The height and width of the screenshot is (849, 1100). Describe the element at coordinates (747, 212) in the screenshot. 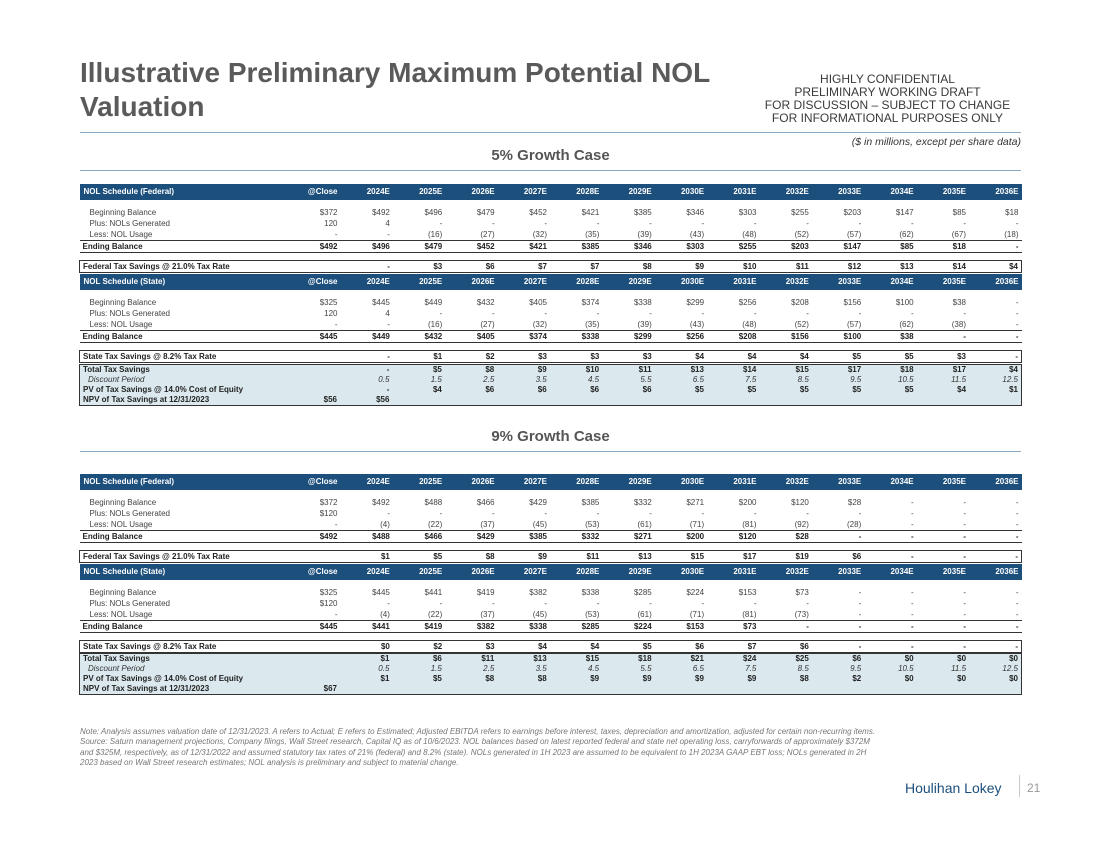

I see `table-cell: $303` at that location.